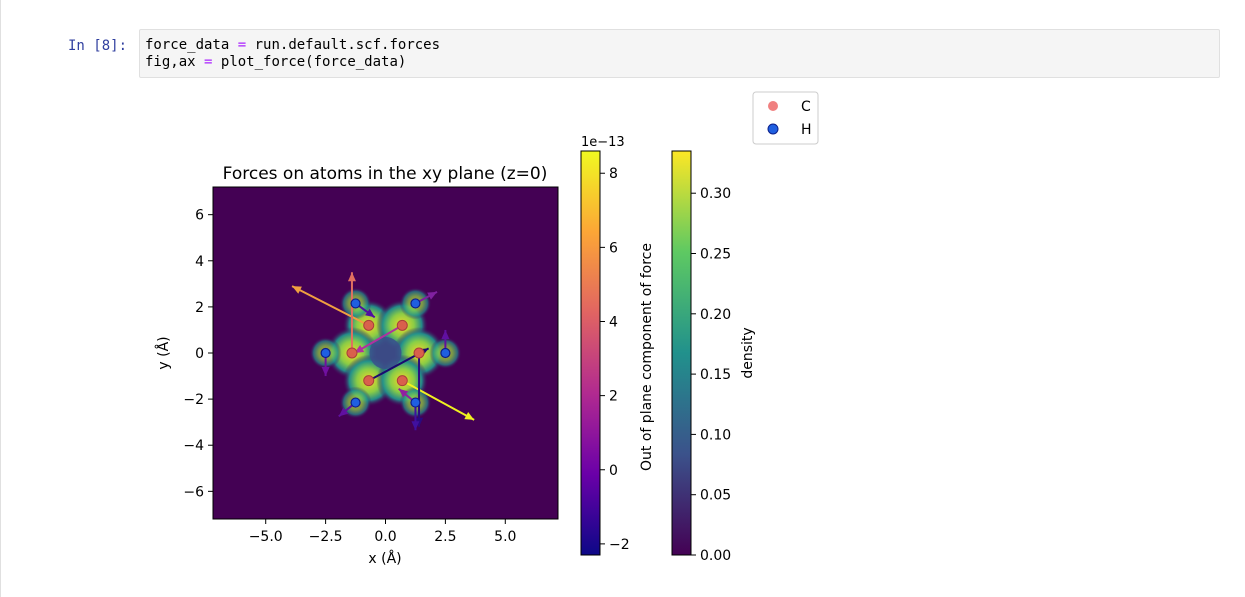  What do you see at coordinates (384, 558) in the screenshot?
I see `x-axis-label: x (Å)` at bounding box center [384, 558].